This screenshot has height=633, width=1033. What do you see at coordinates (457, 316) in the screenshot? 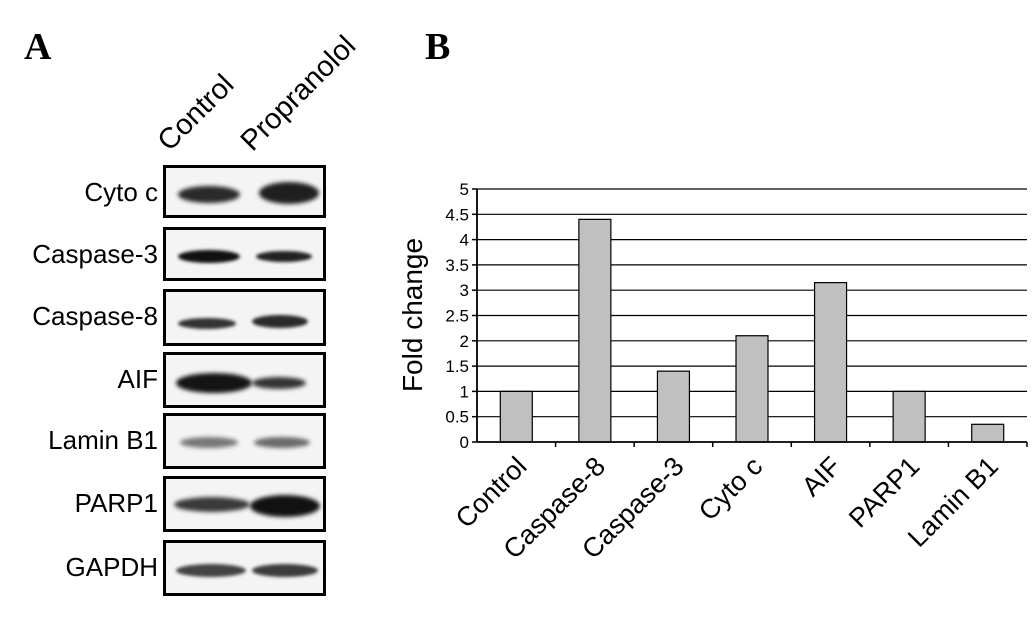
I see `y-tick-label: 2.5` at bounding box center [457, 316].